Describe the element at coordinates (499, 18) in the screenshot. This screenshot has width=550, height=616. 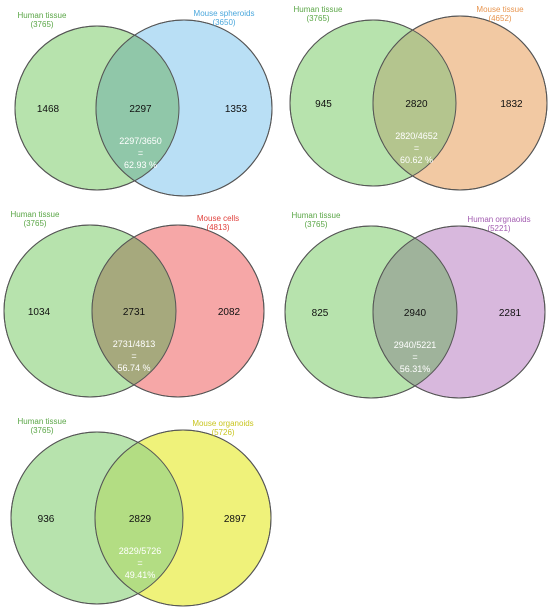
I see `right-set-count: (4652)` at that location.